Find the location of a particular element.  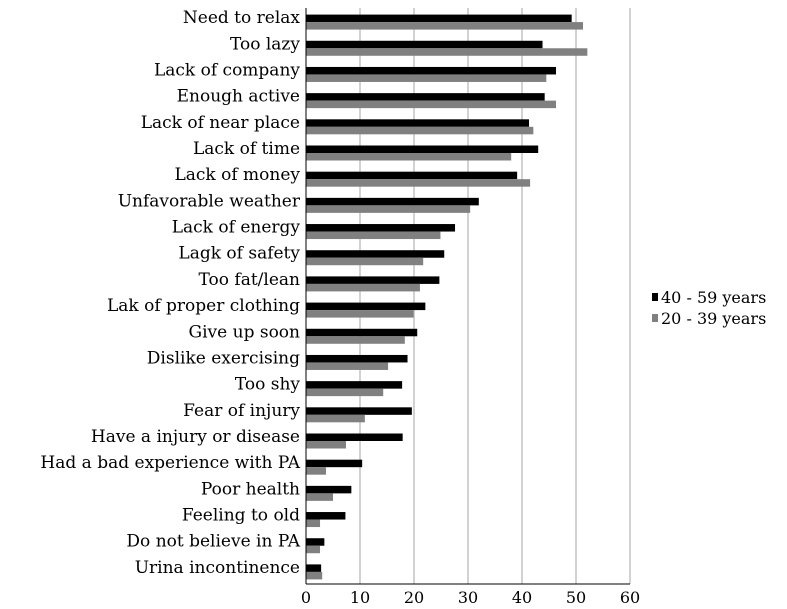

x-tick-label: 0 is located at coordinates (306, 597).